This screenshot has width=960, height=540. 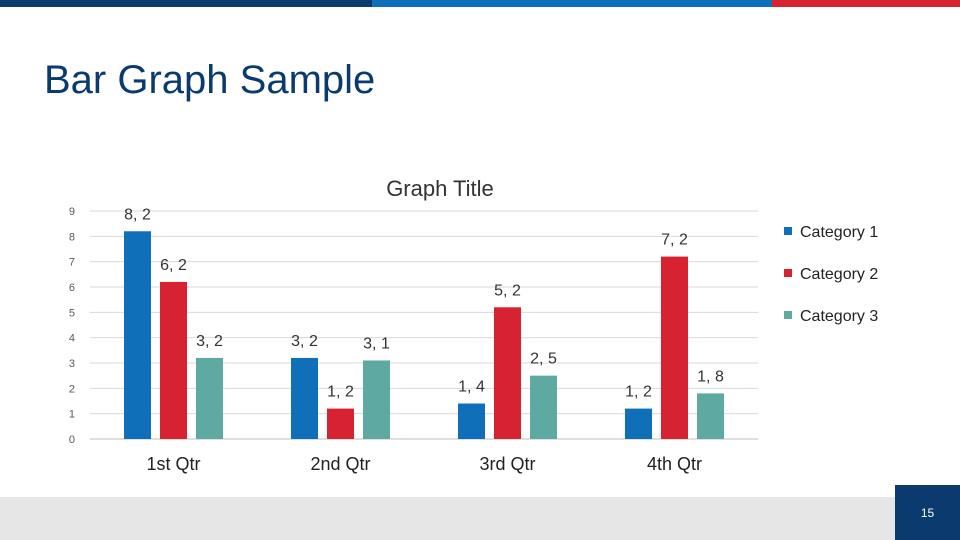 What do you see at coordinates (839, 232) in the screenshot?
I see `legend-label: Category 1` at bounding box center [839, 232].